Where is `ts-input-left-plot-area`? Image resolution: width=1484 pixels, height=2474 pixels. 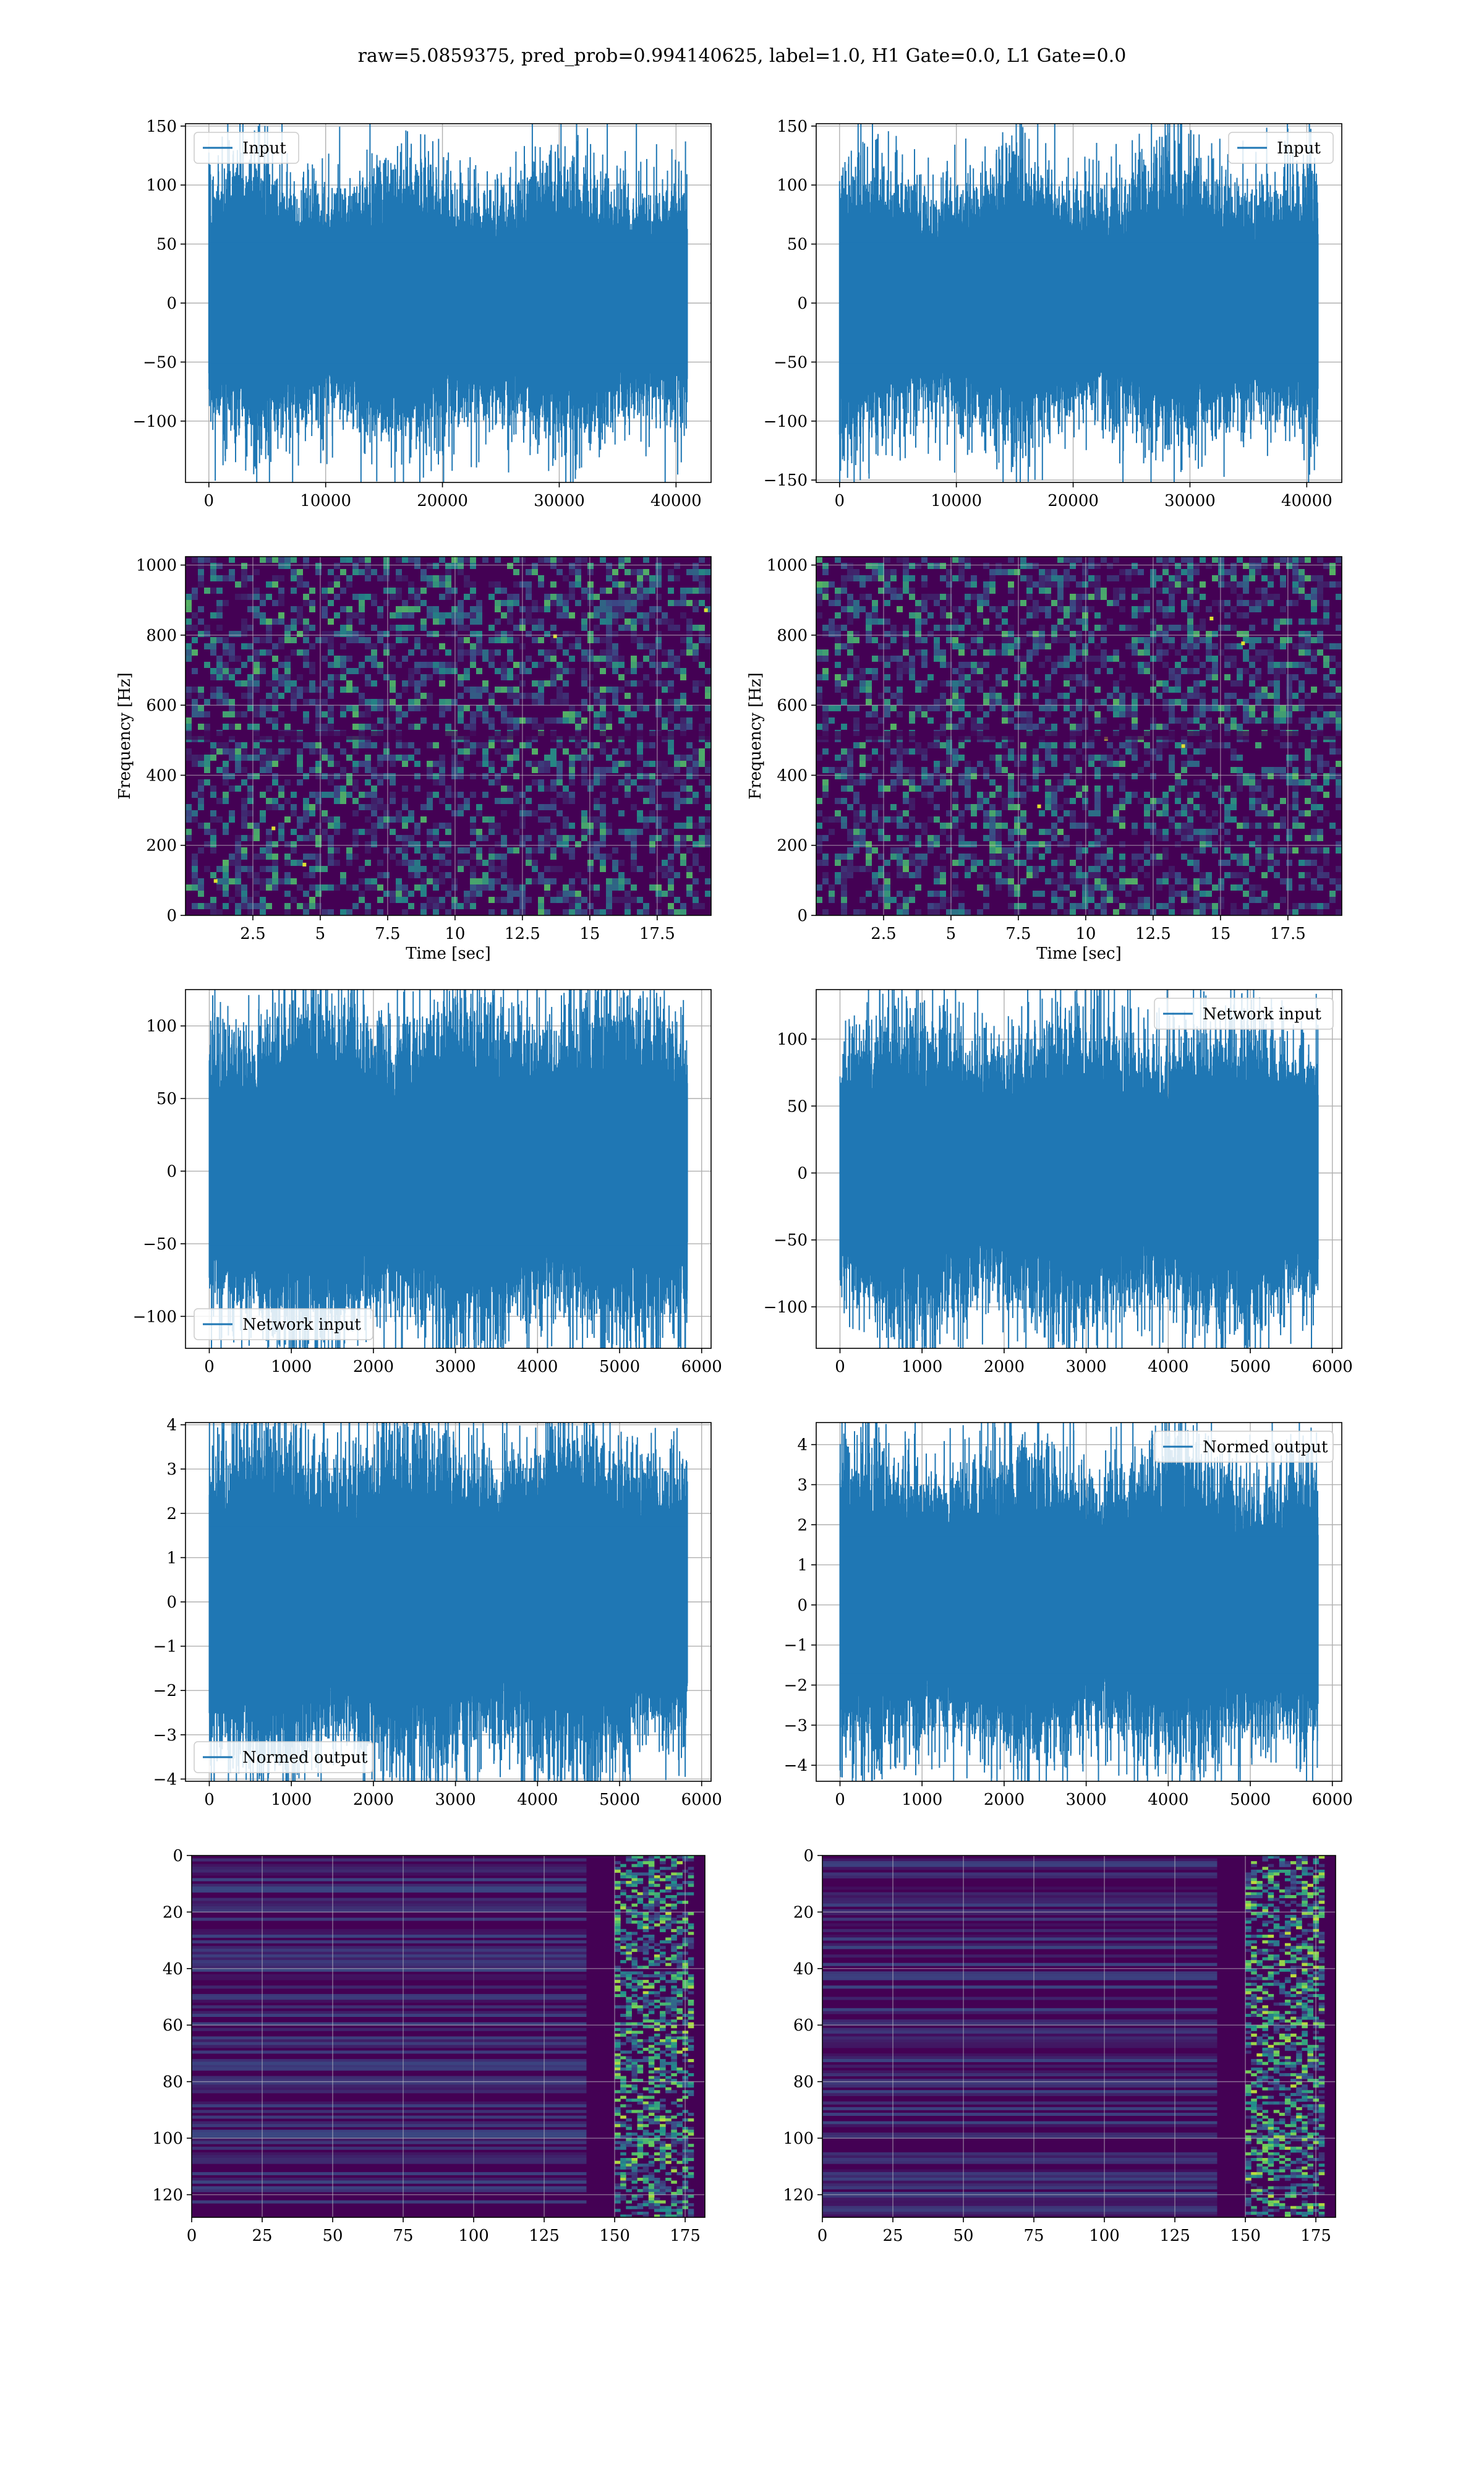
ts-input-left-plot-area is located at coordinates (448, 303).